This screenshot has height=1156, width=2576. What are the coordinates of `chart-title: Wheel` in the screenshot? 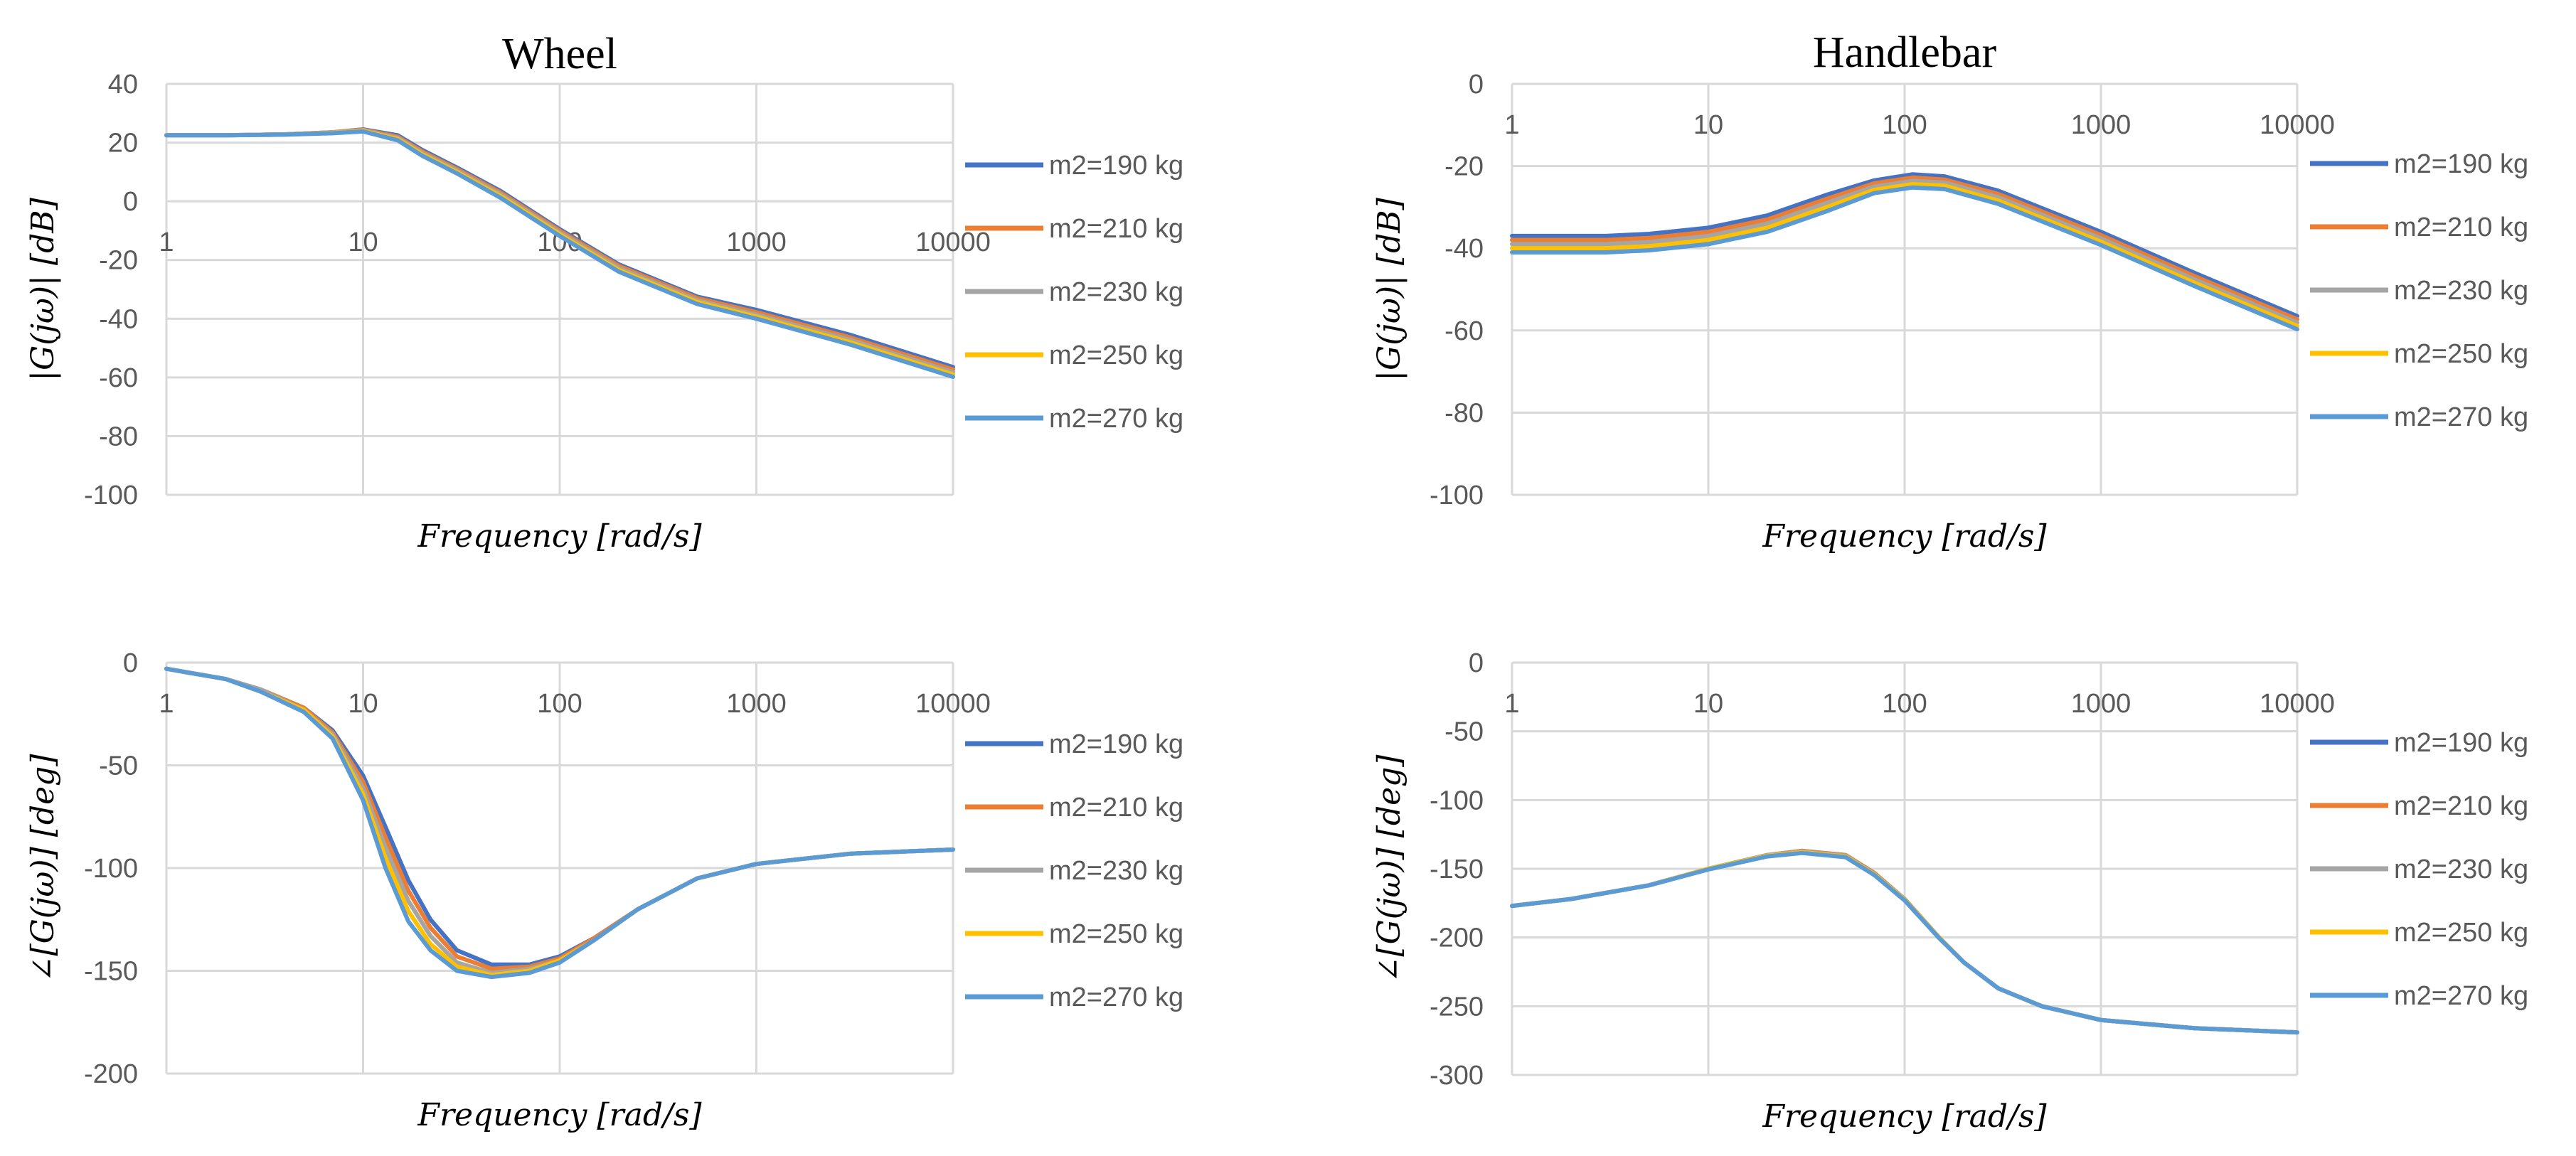 It's located at (559, 54).